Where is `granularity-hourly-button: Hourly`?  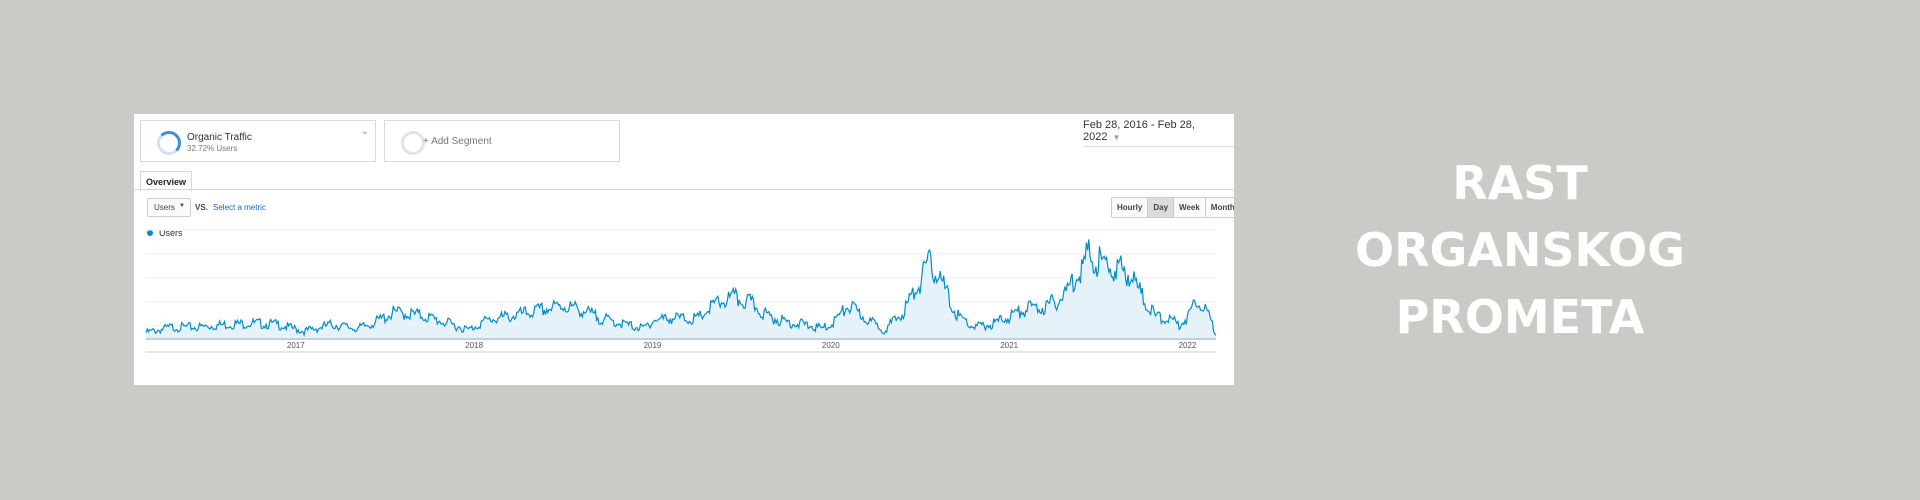
granularity-hourly-button: Hourly is located at coordinates (1130, 207).